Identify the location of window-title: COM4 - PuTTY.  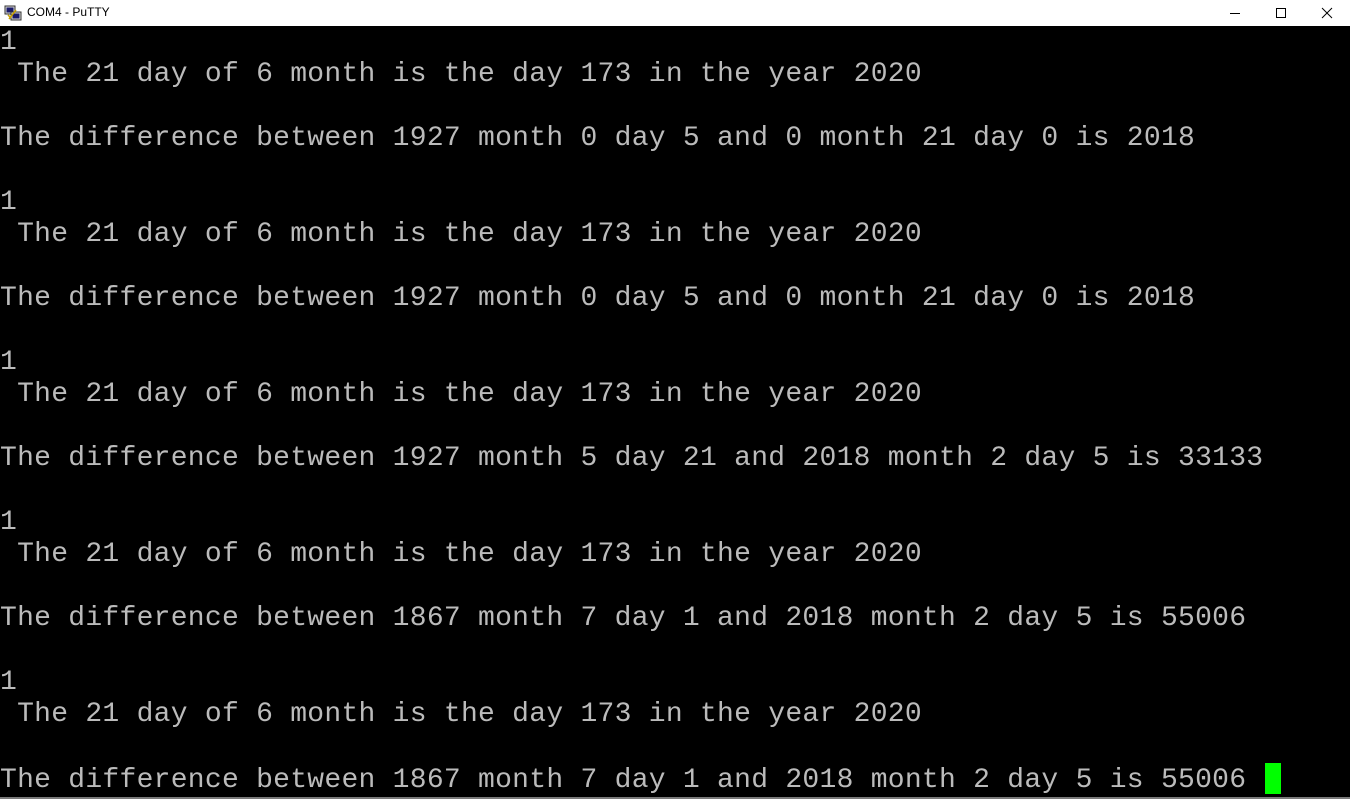
(68, 12).